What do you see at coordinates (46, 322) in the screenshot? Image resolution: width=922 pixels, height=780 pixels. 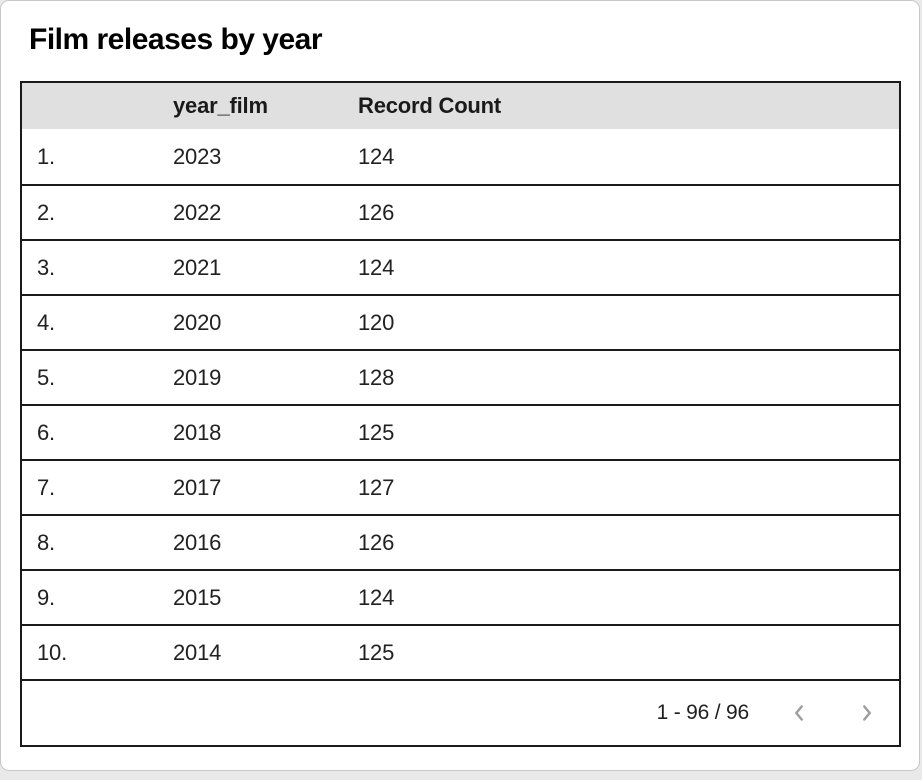 I see `row-index: 4.` at bounding box center [46, 322].